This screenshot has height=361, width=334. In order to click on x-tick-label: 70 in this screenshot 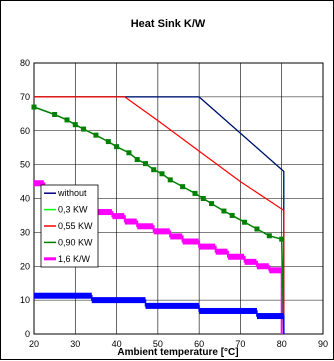, I will do `click(240, 344)`.